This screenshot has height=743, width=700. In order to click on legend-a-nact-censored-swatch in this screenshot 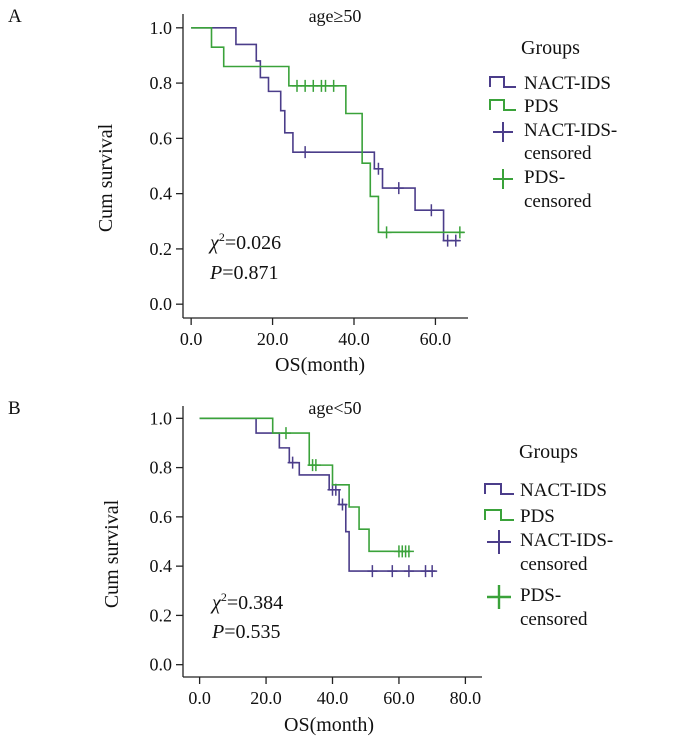, I will do `click(503, 132)`.